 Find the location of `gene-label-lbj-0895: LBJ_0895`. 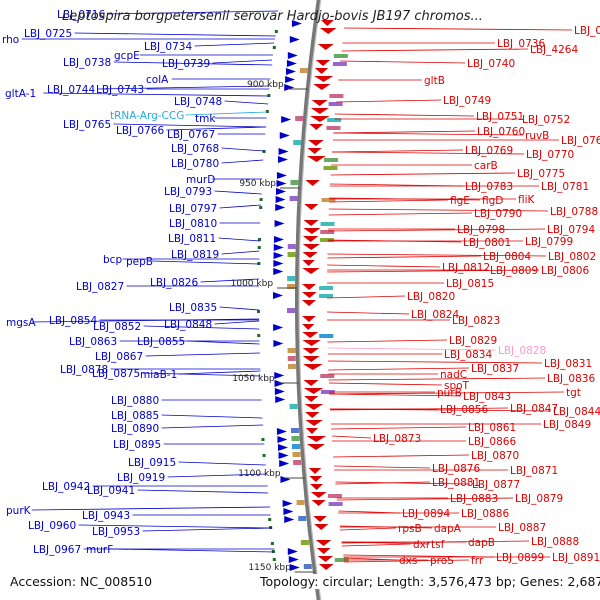

gene-label-lbj-0895: LBJ_0895 is located at coordinates (137, 445).